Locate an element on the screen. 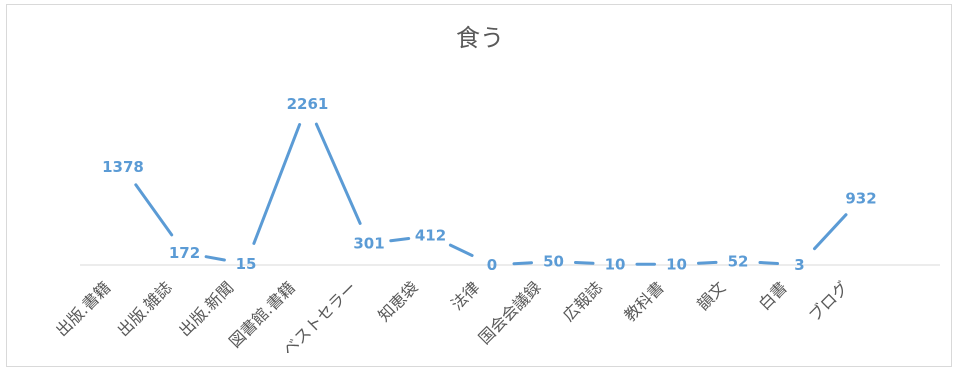  x-tick-label: 白書 is located at coordinates (773, 296).